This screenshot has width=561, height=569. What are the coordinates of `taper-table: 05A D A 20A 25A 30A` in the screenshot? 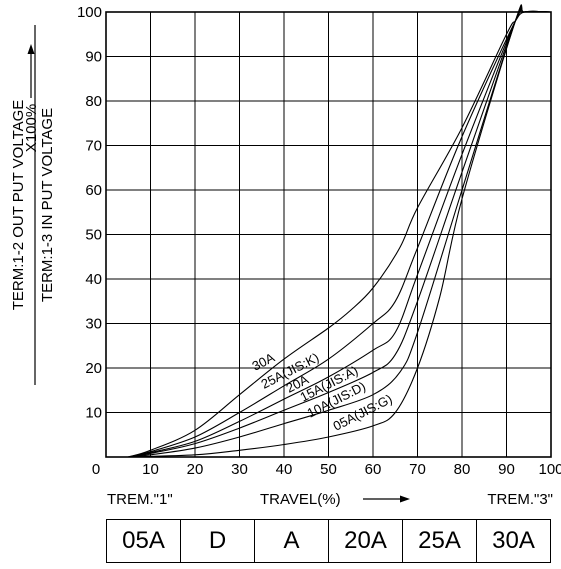 It's located at (328, 541).